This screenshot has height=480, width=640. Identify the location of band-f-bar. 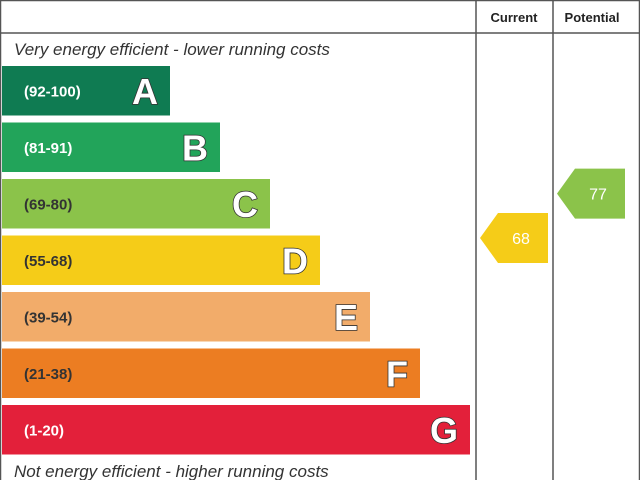
(211, 373).